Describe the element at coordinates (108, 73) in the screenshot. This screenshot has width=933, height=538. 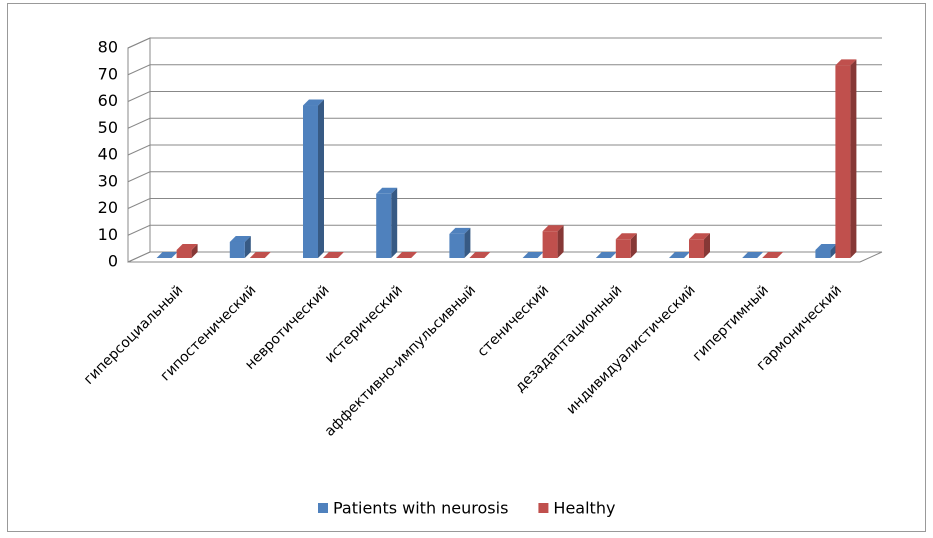
I see `y-tick-label: 70` at that location.